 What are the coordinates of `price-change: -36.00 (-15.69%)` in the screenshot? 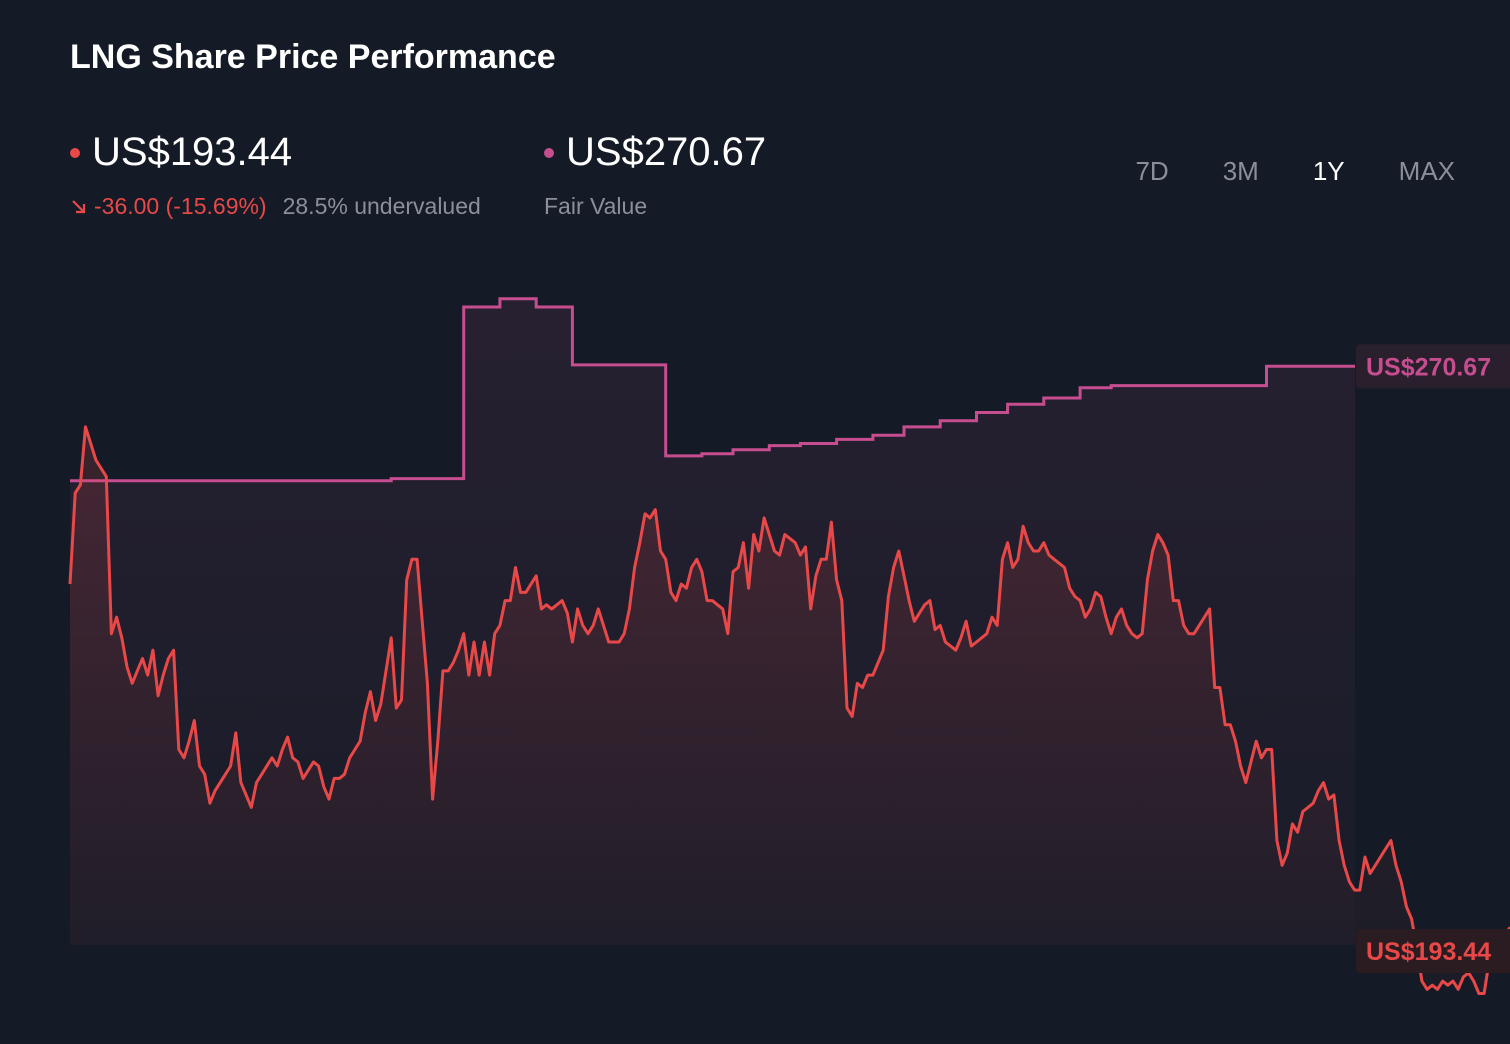 It's located at (168, 206).